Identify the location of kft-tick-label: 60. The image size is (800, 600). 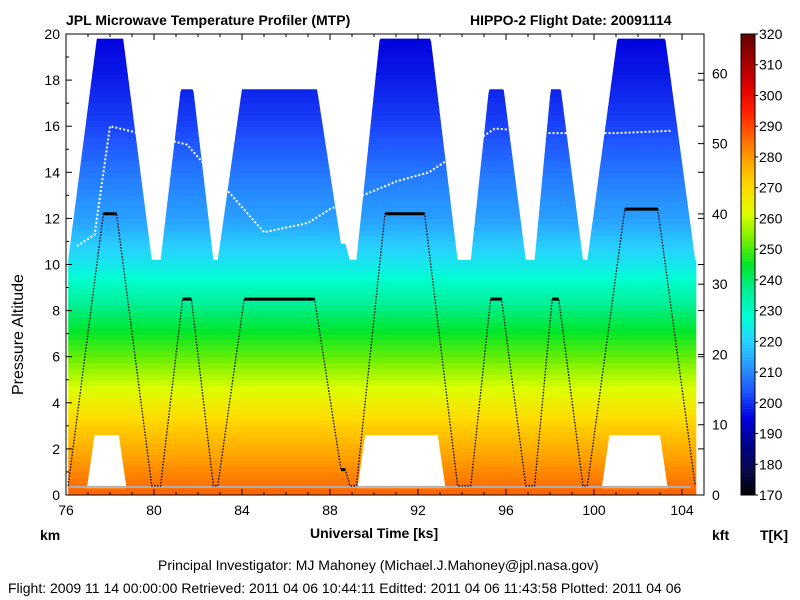
(720, 73).